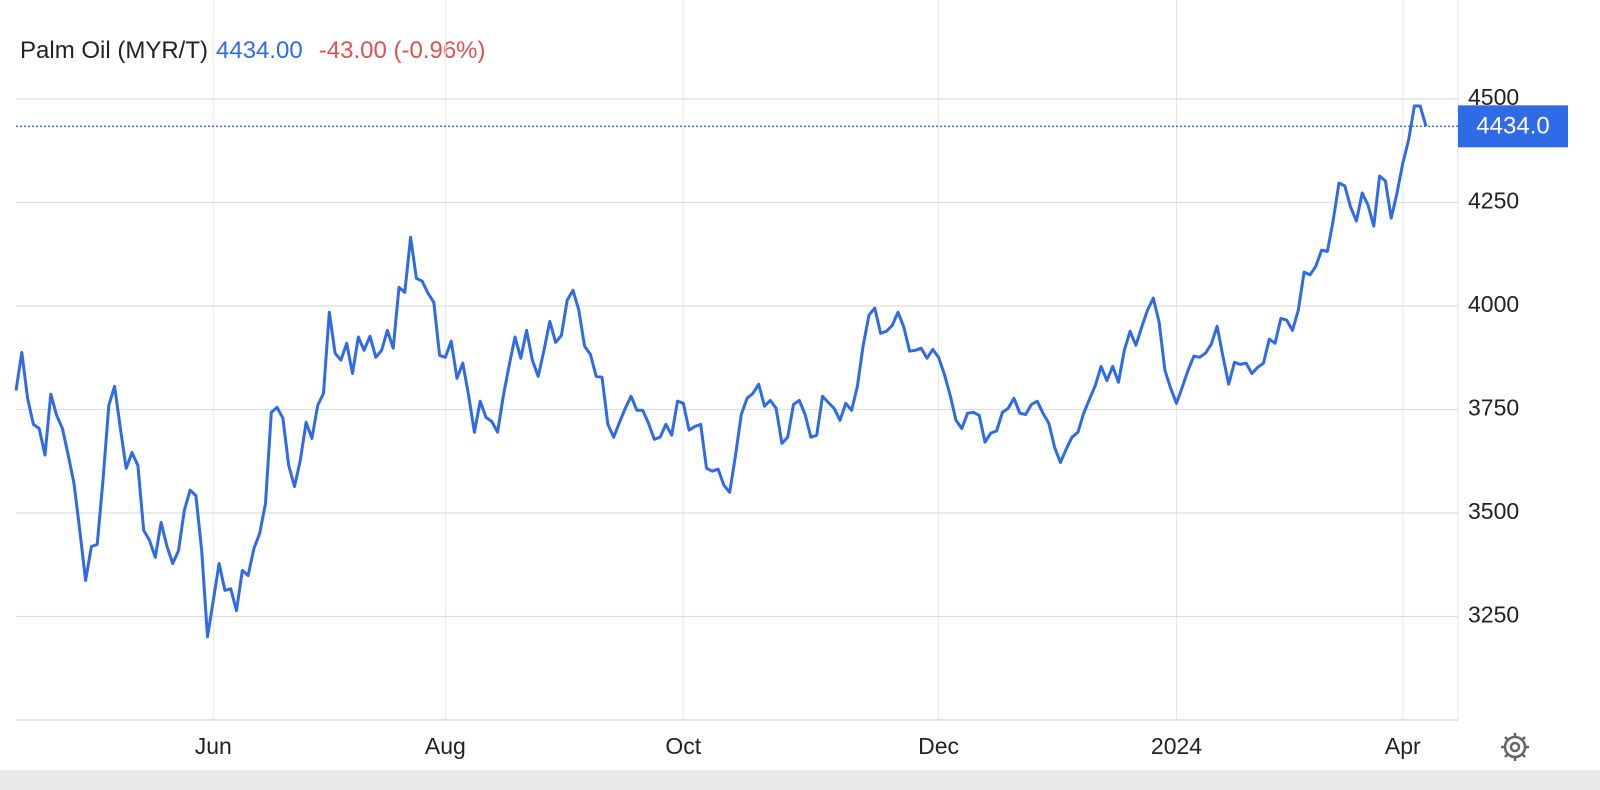 The height and width of the screenshot is (790, 1600). Describe the element at coordinates (800, 780) in the screenshot. I see `bottom-bar` at that location.